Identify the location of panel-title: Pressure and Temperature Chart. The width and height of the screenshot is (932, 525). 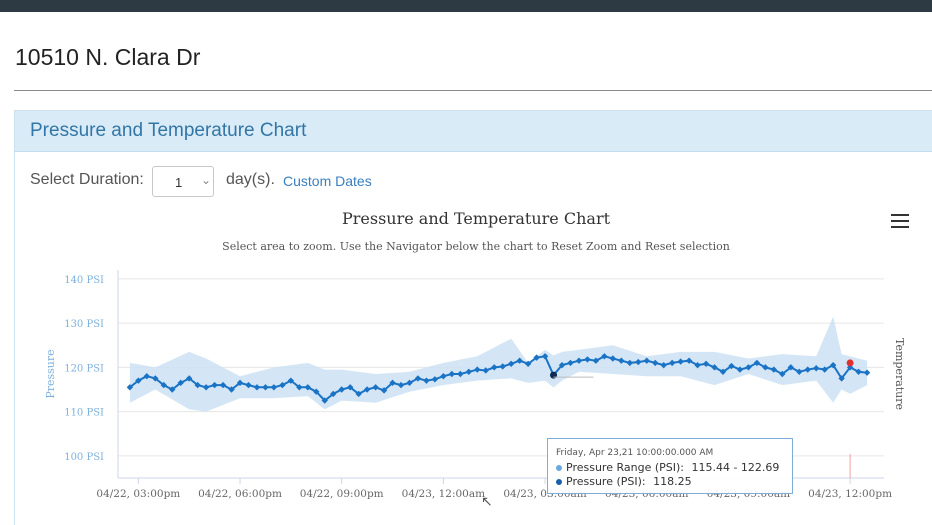
(168, 130).